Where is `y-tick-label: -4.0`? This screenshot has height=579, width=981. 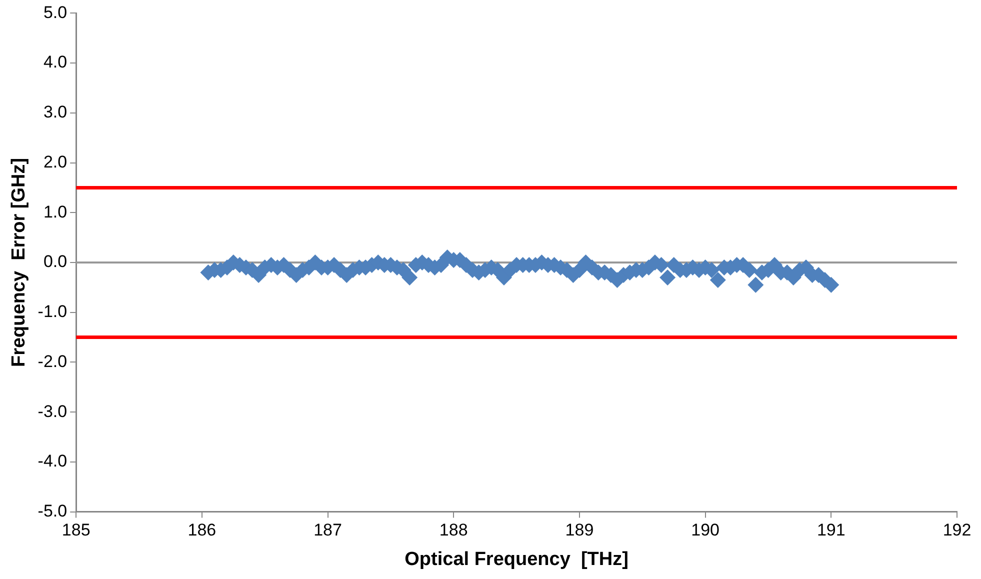 y-tick-label: -4.0 is located at coordinates (53, 461).